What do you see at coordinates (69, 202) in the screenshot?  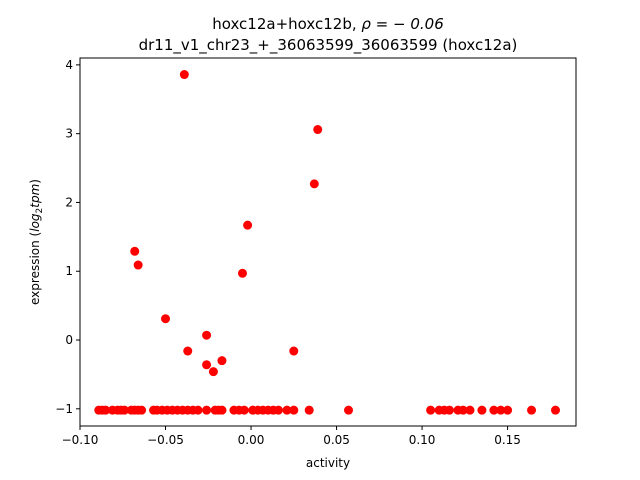 I see `y-tick-label-3: 2` at bounding box center [69, 202].